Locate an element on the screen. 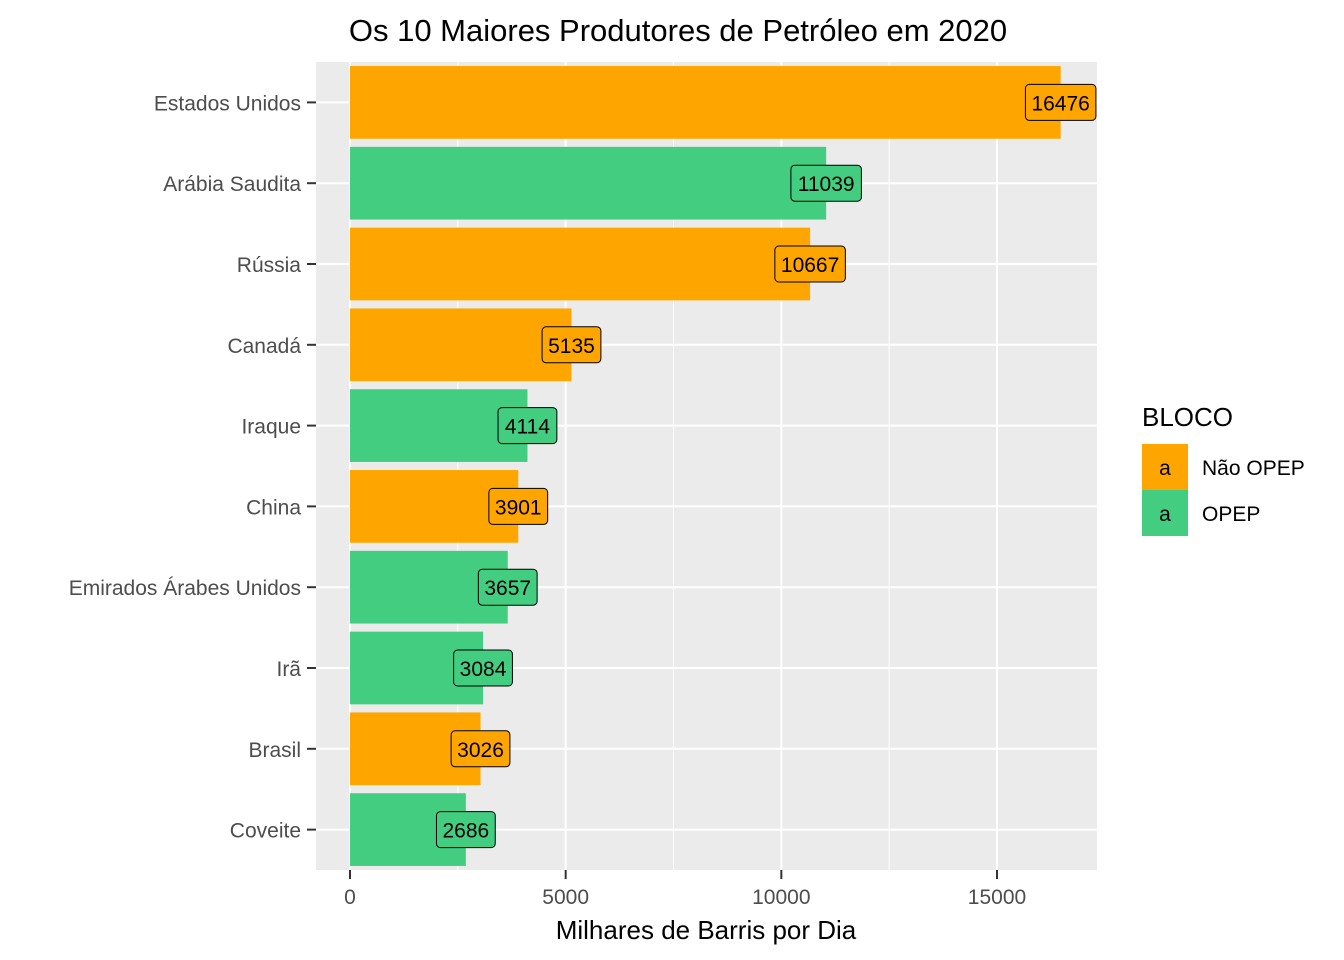 The image size is (1344, 960). y-tick-label: Canadá is located at coordinates (264, 346).